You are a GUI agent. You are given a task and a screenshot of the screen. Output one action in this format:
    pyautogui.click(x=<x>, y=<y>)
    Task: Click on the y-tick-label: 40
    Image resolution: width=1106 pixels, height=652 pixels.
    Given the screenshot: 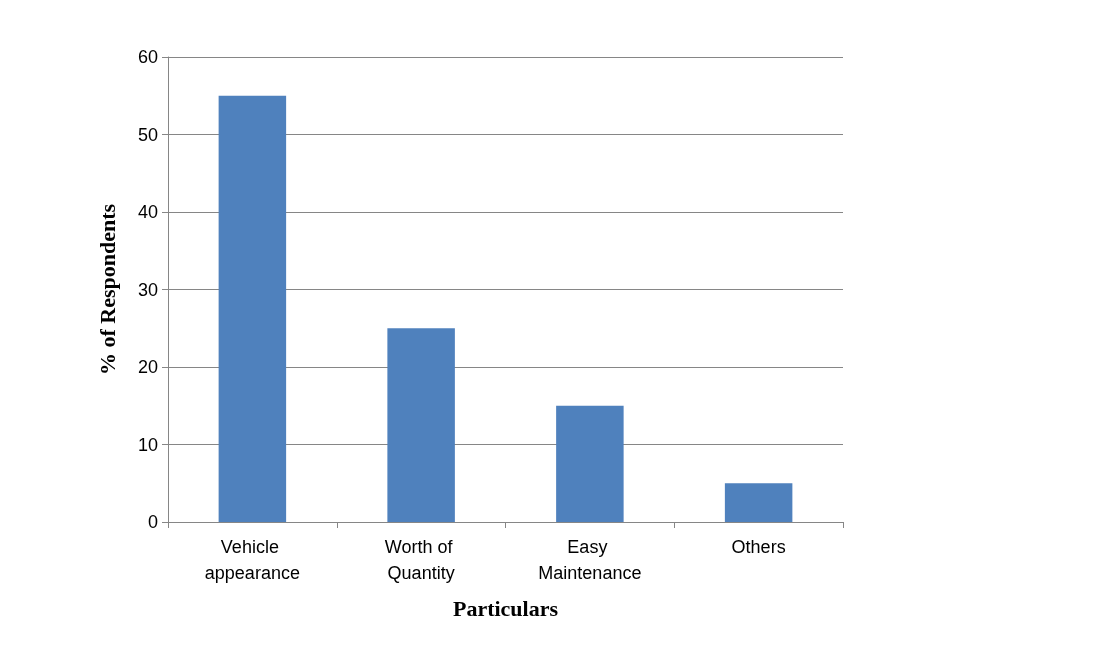 What is the action you would take?
    pyautogui.click(x=147, y=212)
    